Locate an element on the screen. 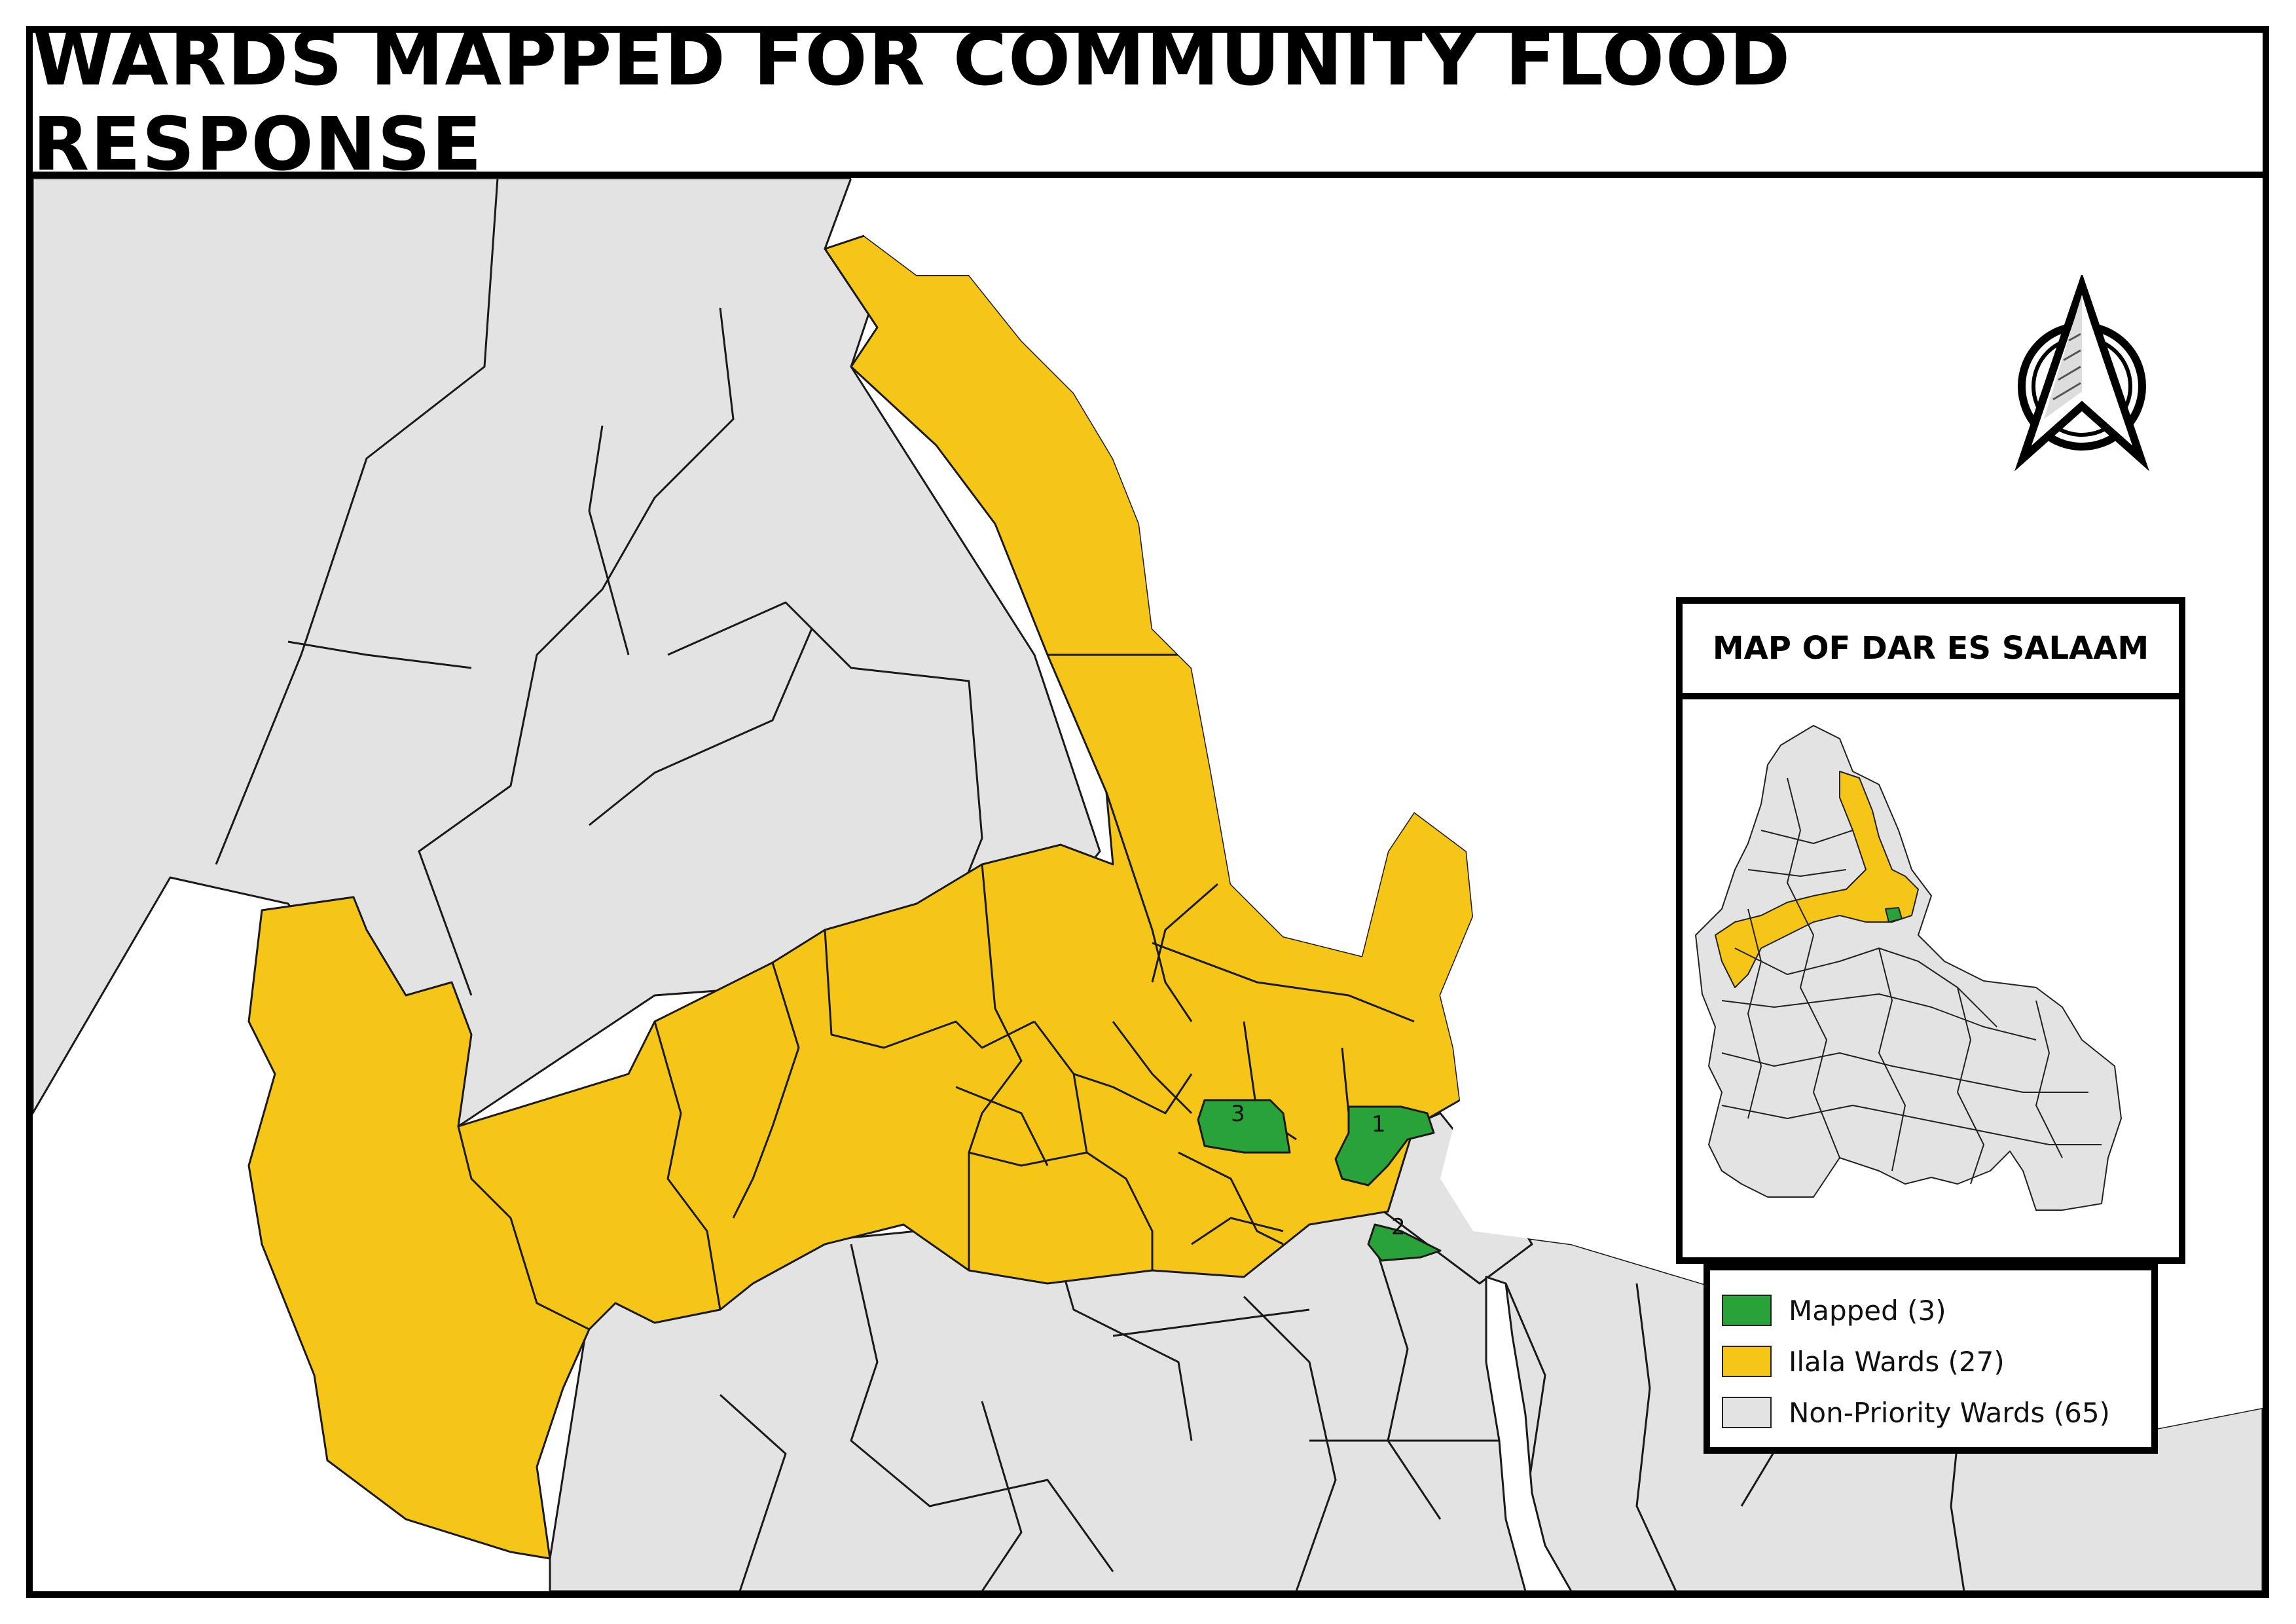 The image size is (2296, 1624). legend-item-non-priority: Non-Priority Wards (65) is located at coordinates (1936, 1412).